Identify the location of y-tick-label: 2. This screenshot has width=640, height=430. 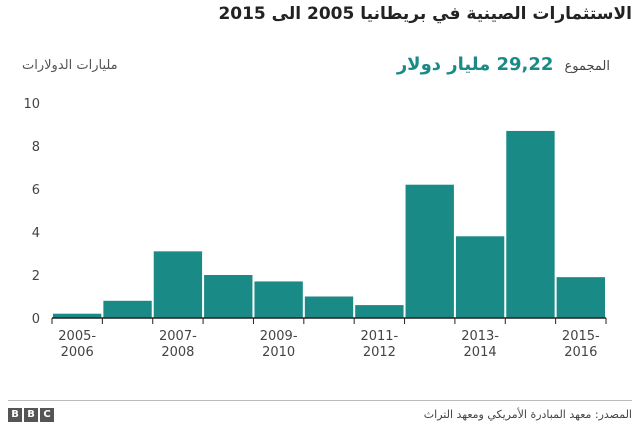
(36, 276).